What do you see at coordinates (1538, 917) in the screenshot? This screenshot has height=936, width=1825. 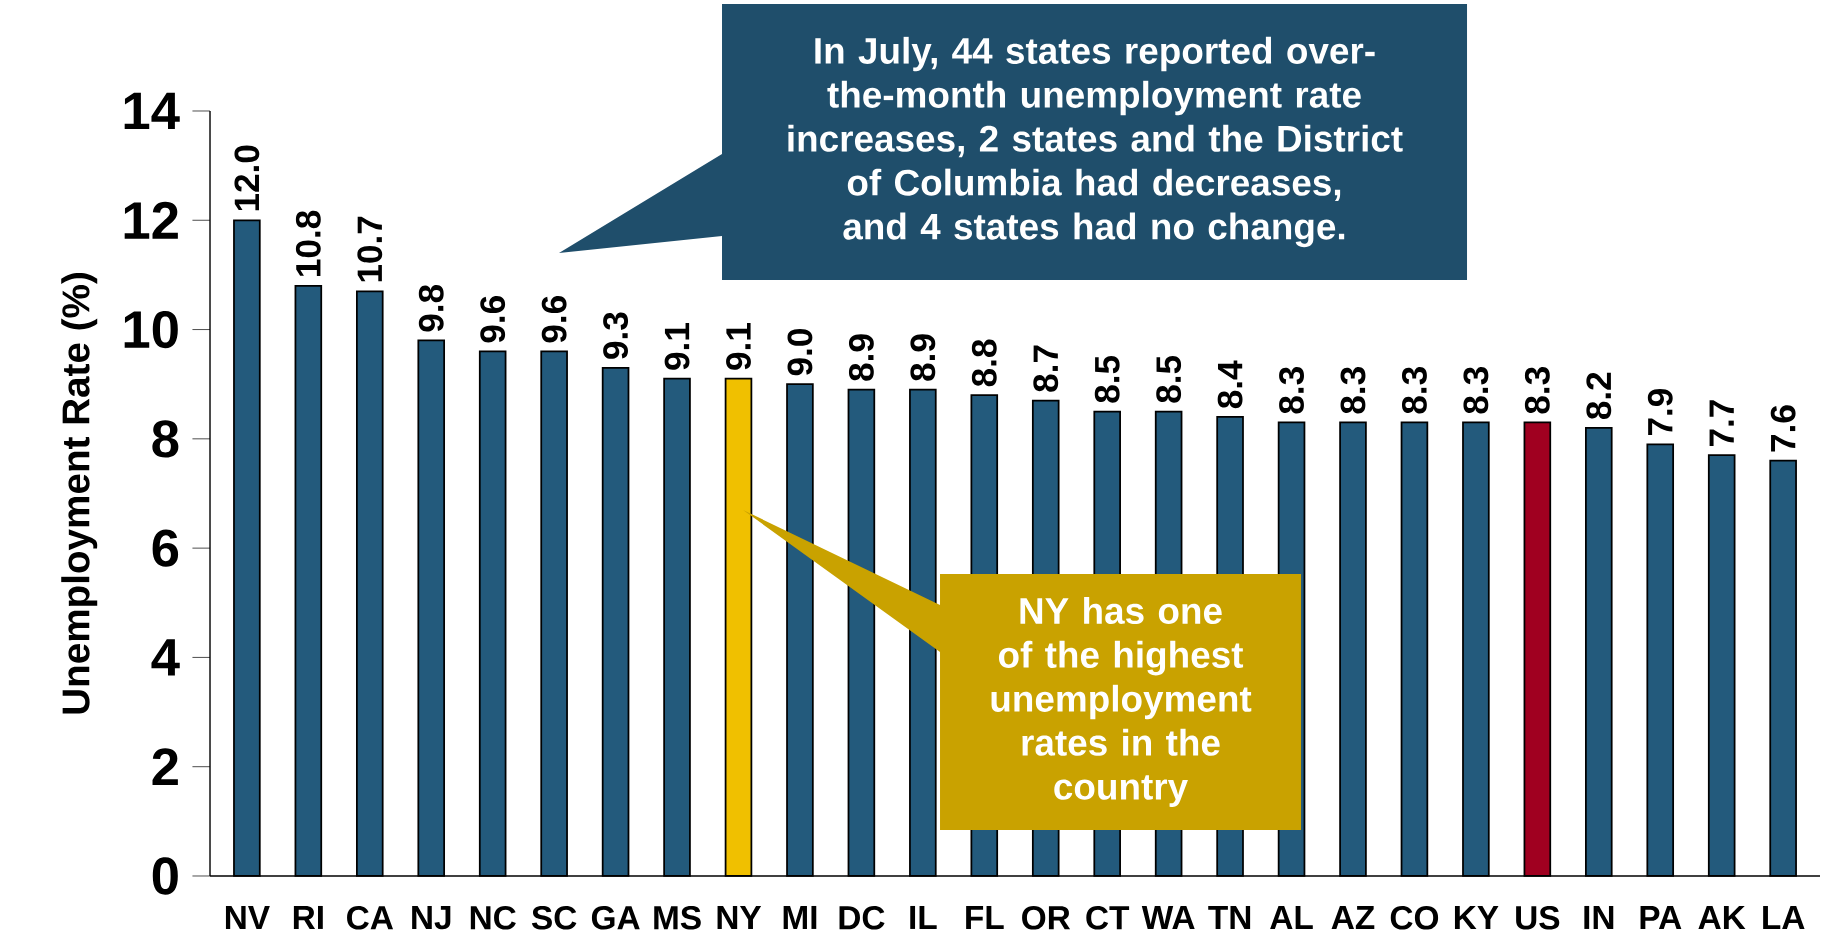 I see `x-tick-label: US` at bounding box center [1538, 917].